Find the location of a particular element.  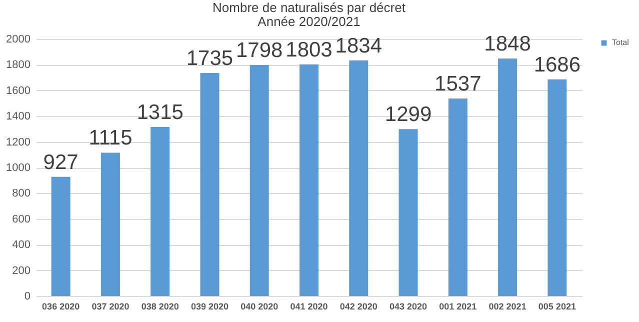

x-tick-label: 002 2021 is located at coordinates (507, 307).